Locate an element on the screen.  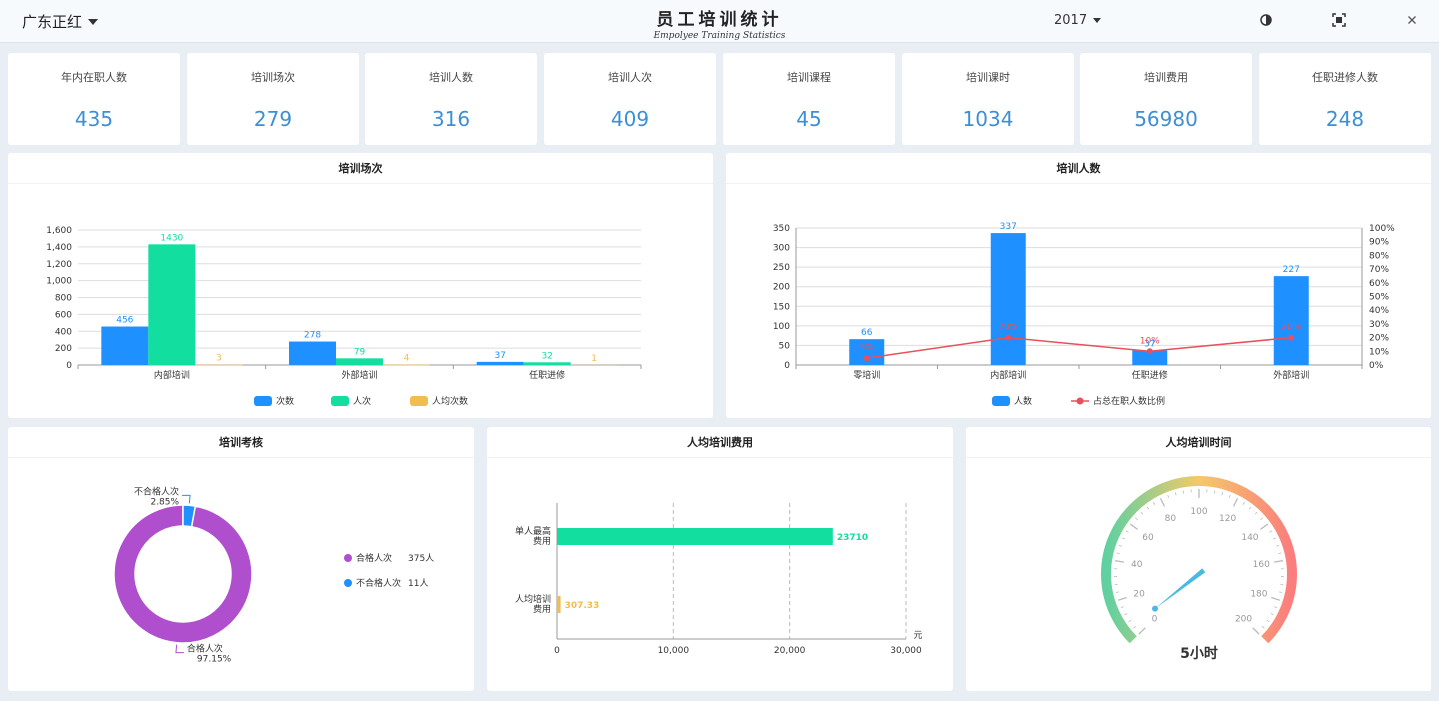
kpi-label: 培训课程 is located at coordinates (809, 77).